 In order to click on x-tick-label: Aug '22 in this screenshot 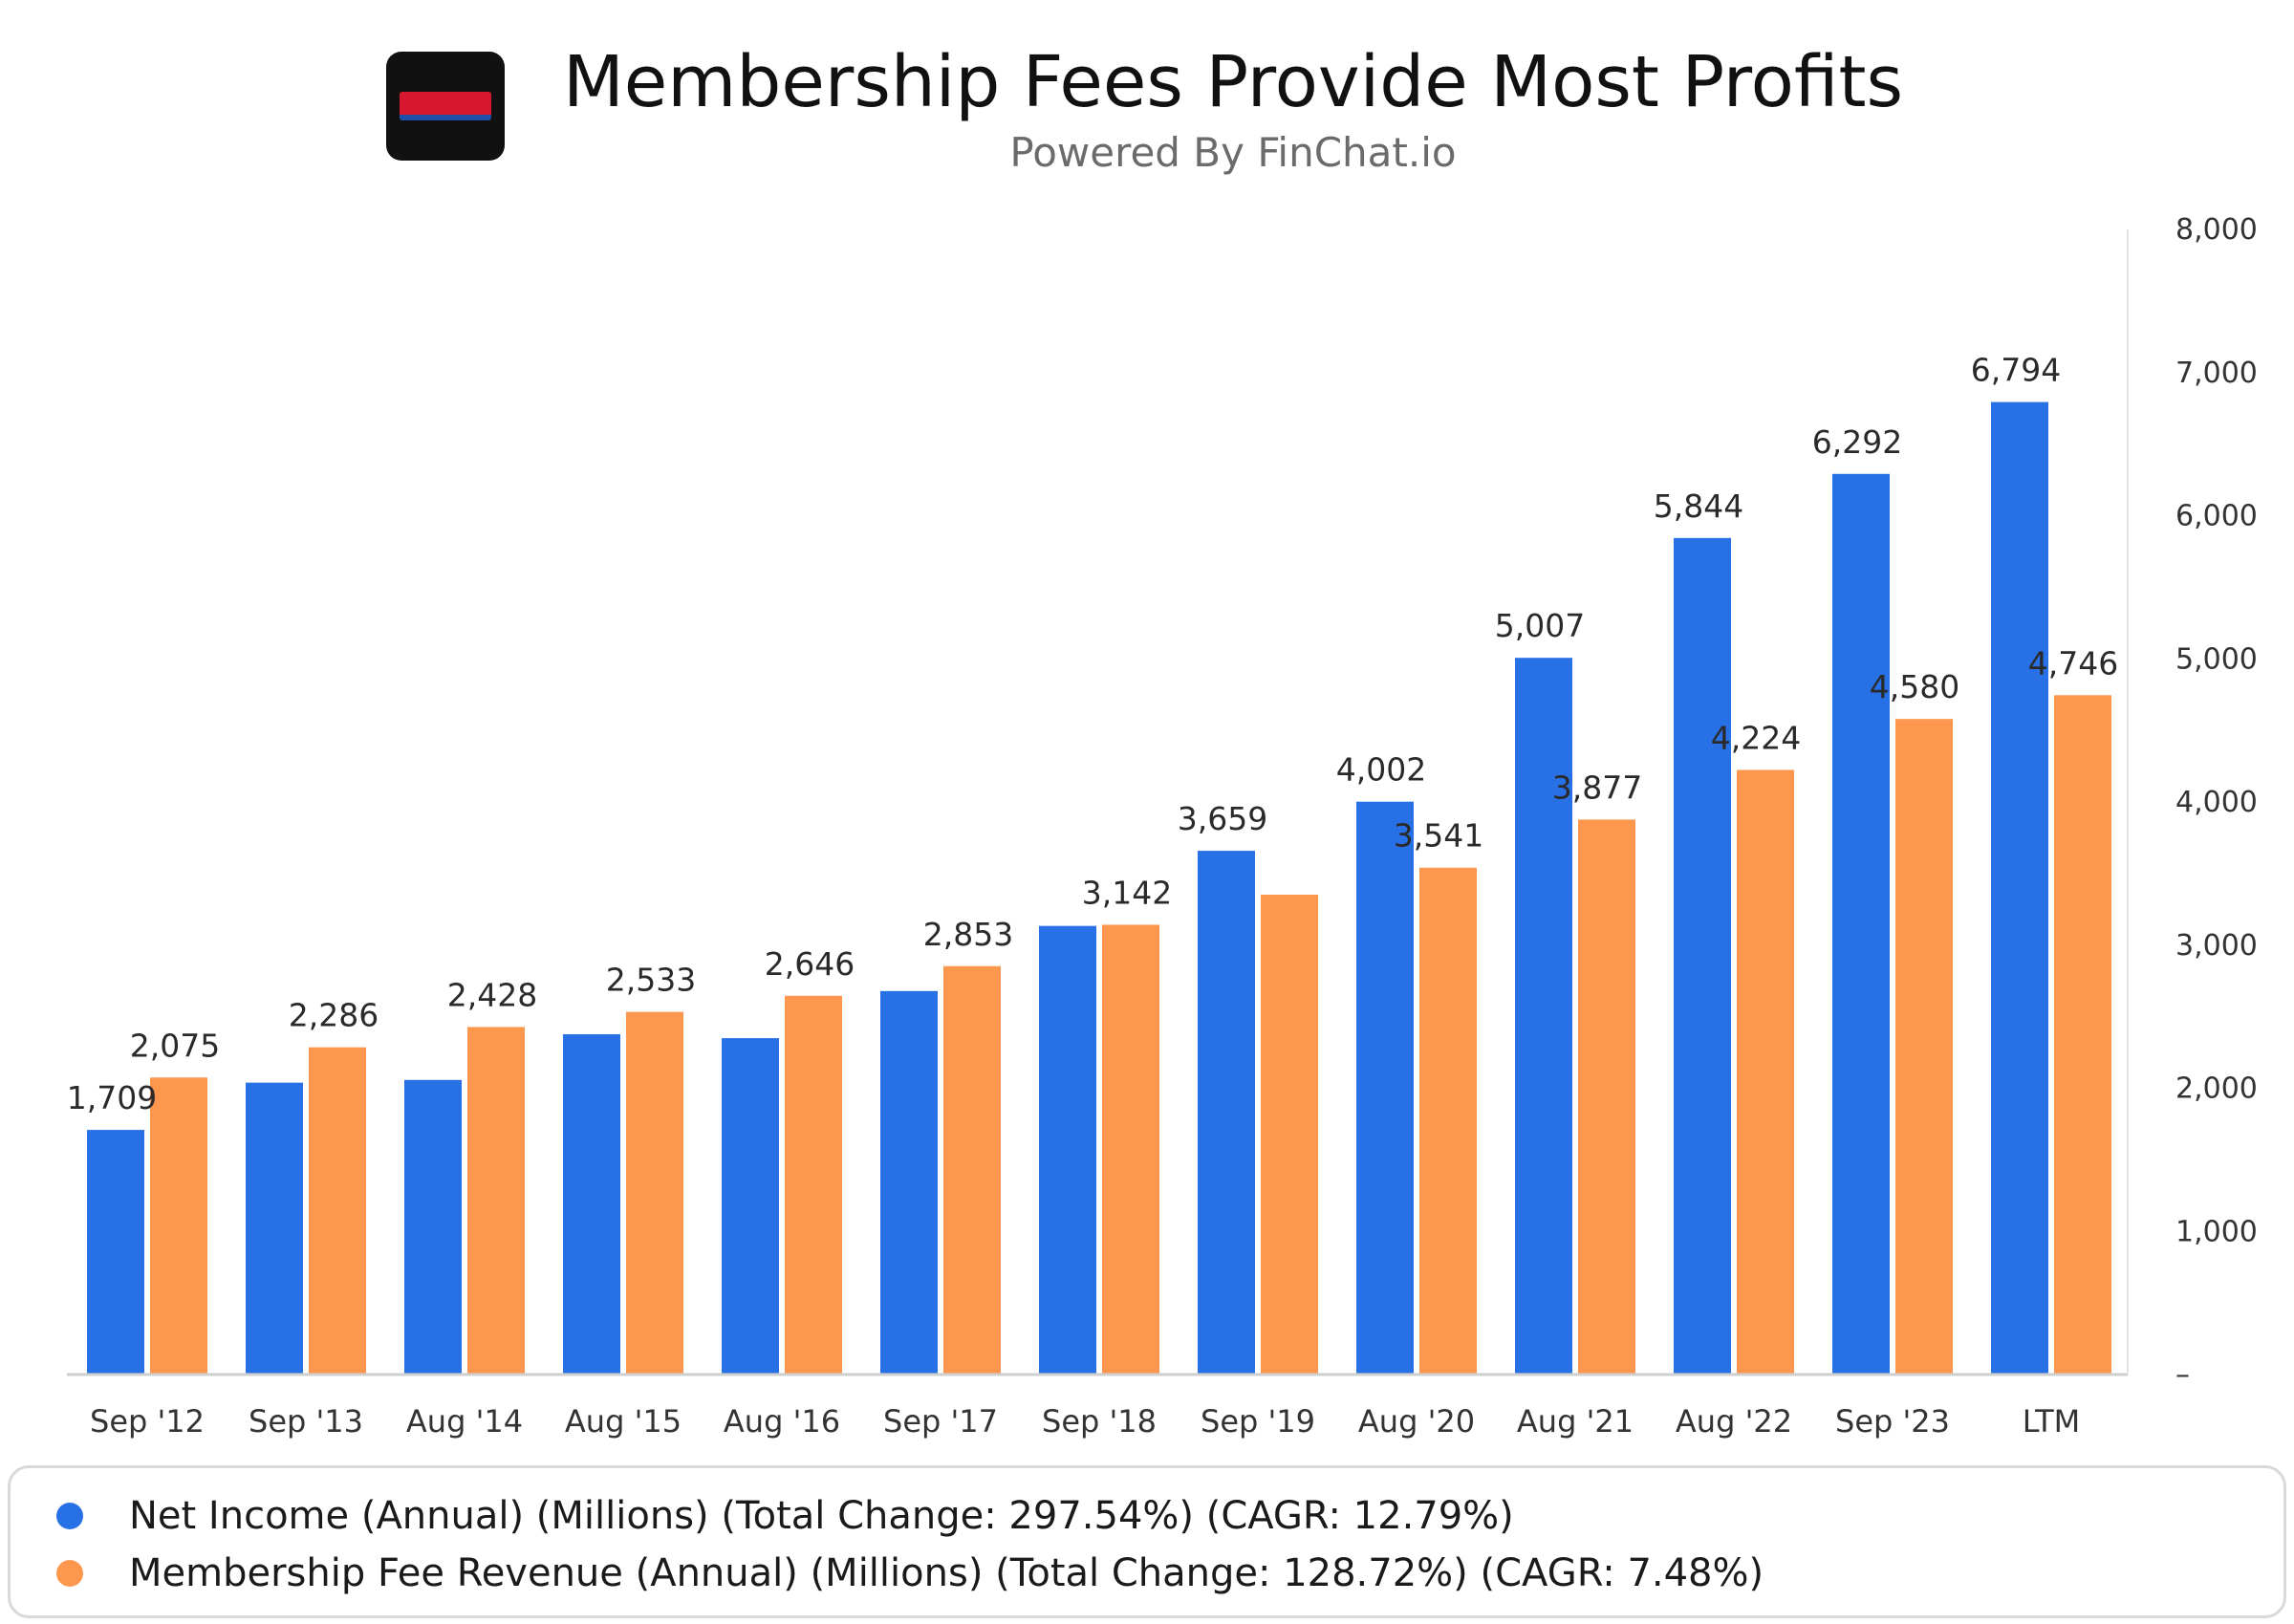, I will do `click(1734, 1422)`.